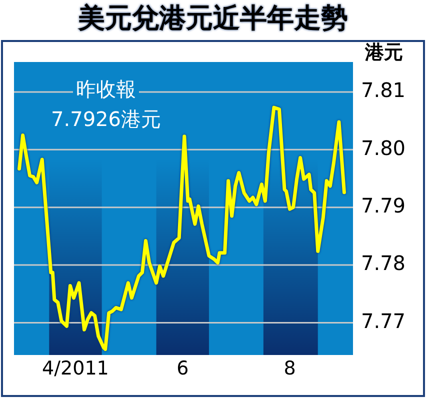 The height and width of the screenshot is (398, 426). What do you see at coordinates (383, 52) in the screenshot?
I see `y-axis-title: 港元` at bounding box center [383, 52].